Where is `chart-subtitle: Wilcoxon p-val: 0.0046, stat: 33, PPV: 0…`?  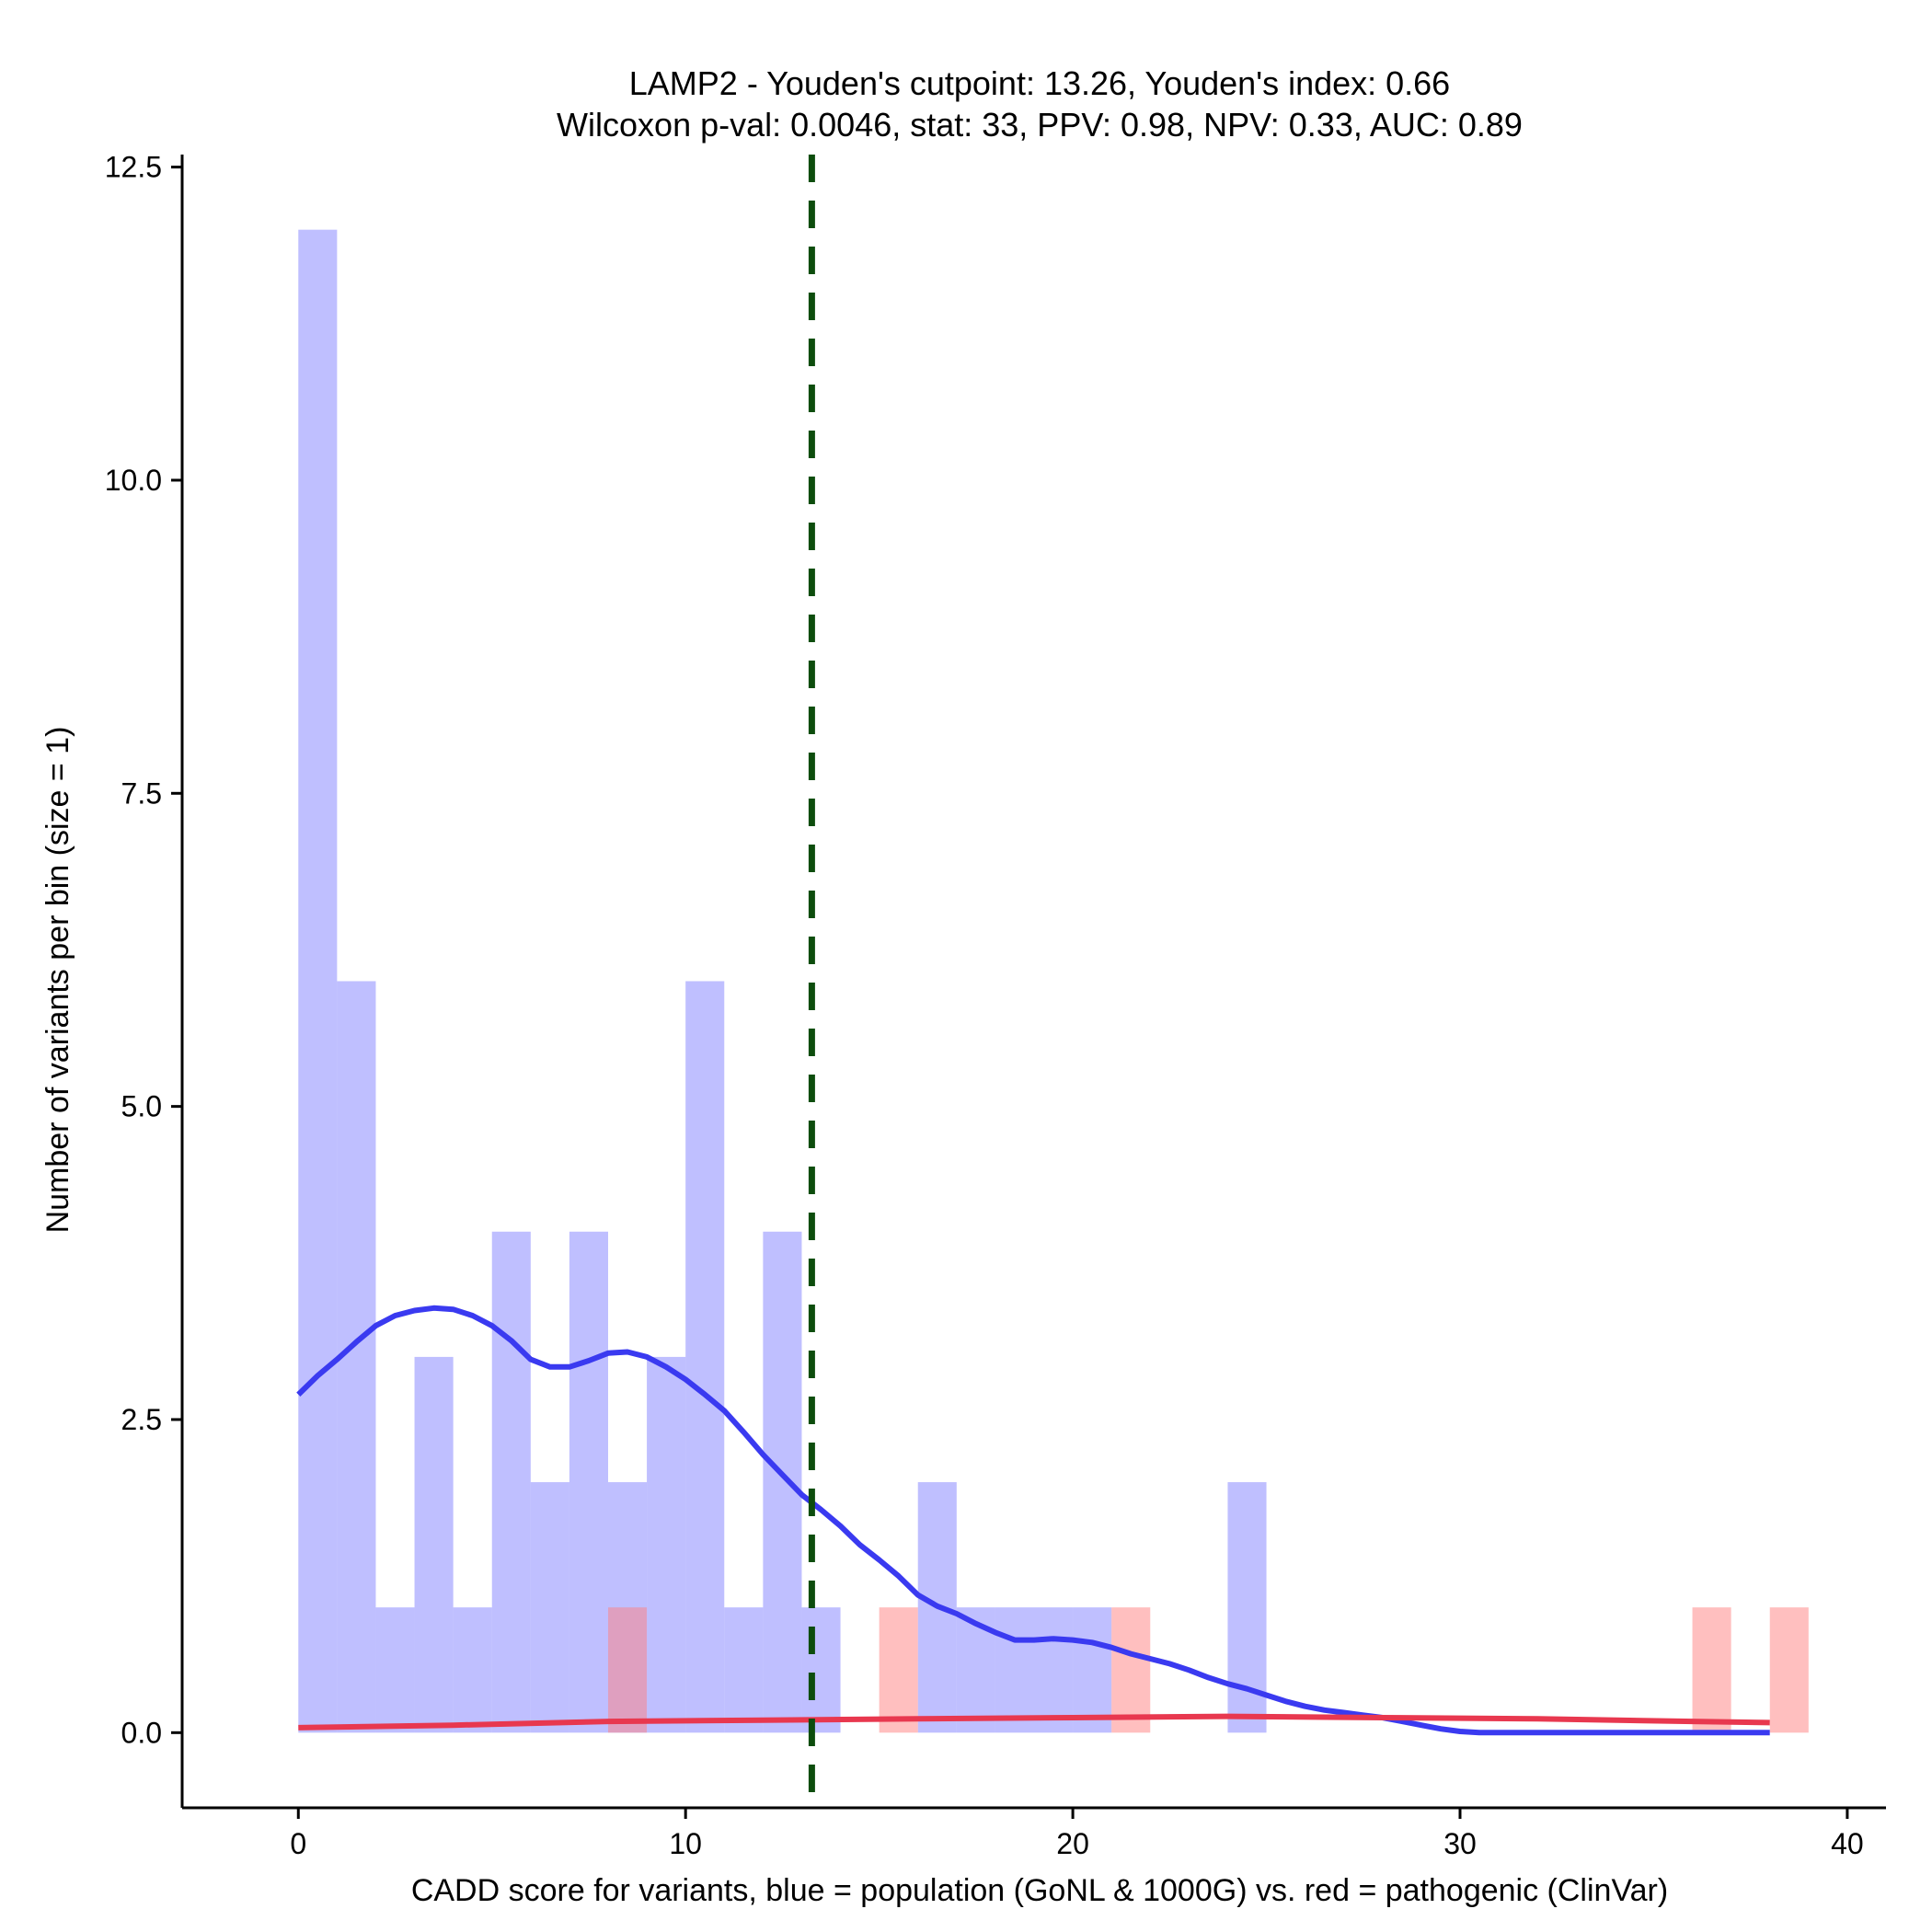 chart-subtitle: Wilcoxon p-val: 0.0046, stat: 33, PPV: 0… is located at coordinates (1040, 125).